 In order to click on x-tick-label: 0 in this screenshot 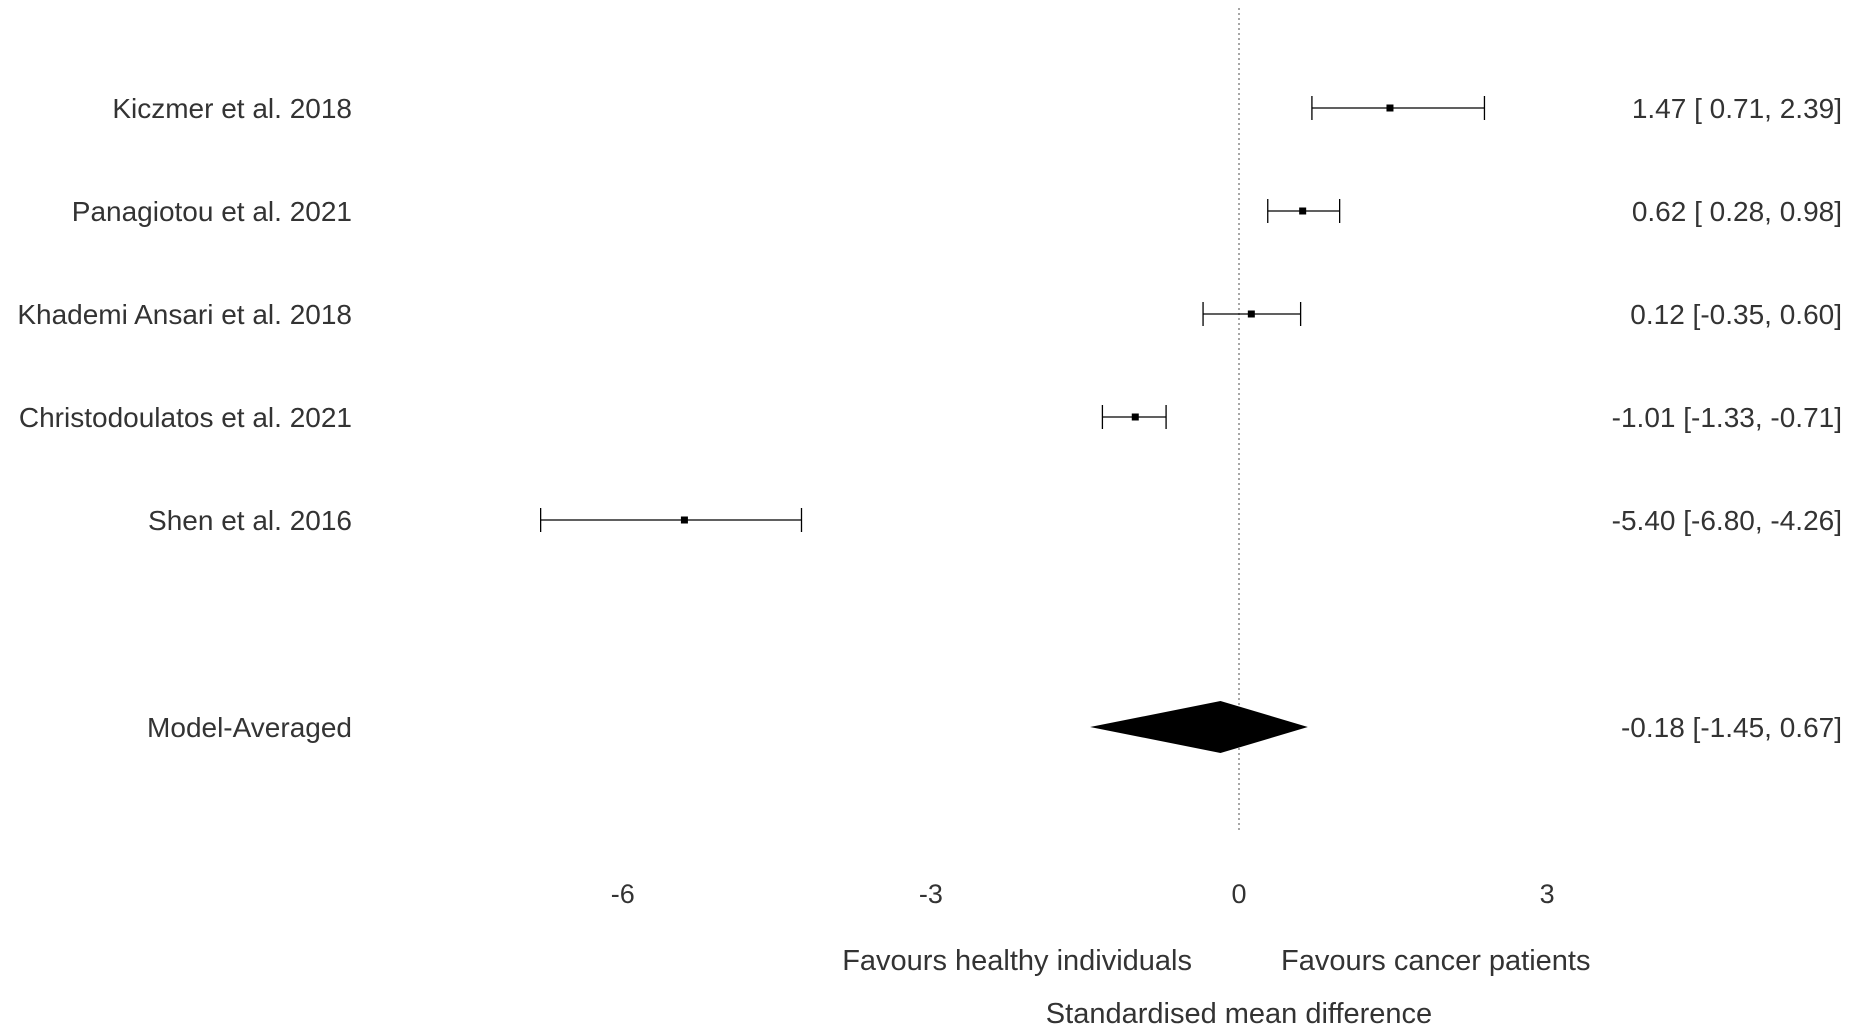, I will do `click(1238, 894)`.